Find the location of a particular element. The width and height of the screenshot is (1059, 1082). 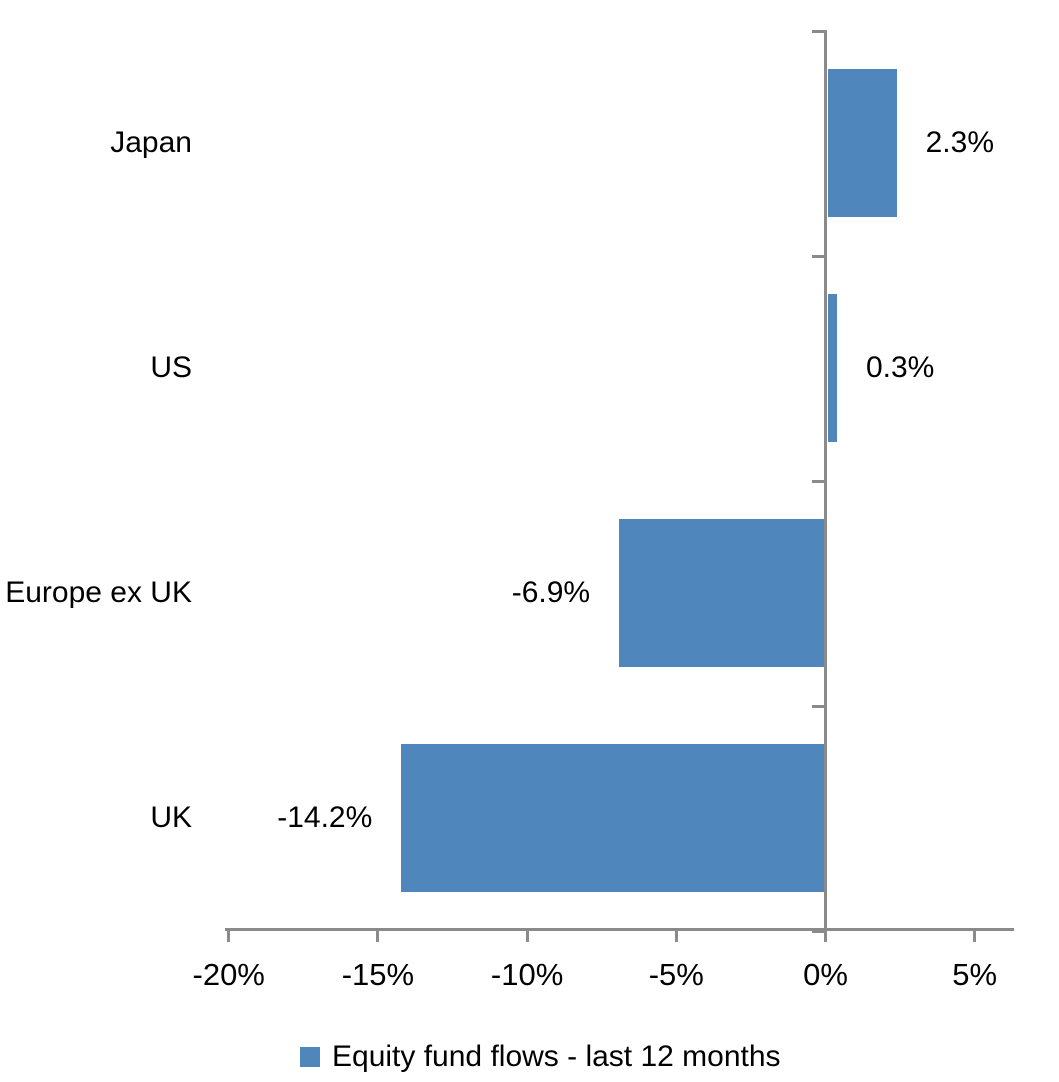

data-label-uk: -14.2% is located at coordinates (325, 817).